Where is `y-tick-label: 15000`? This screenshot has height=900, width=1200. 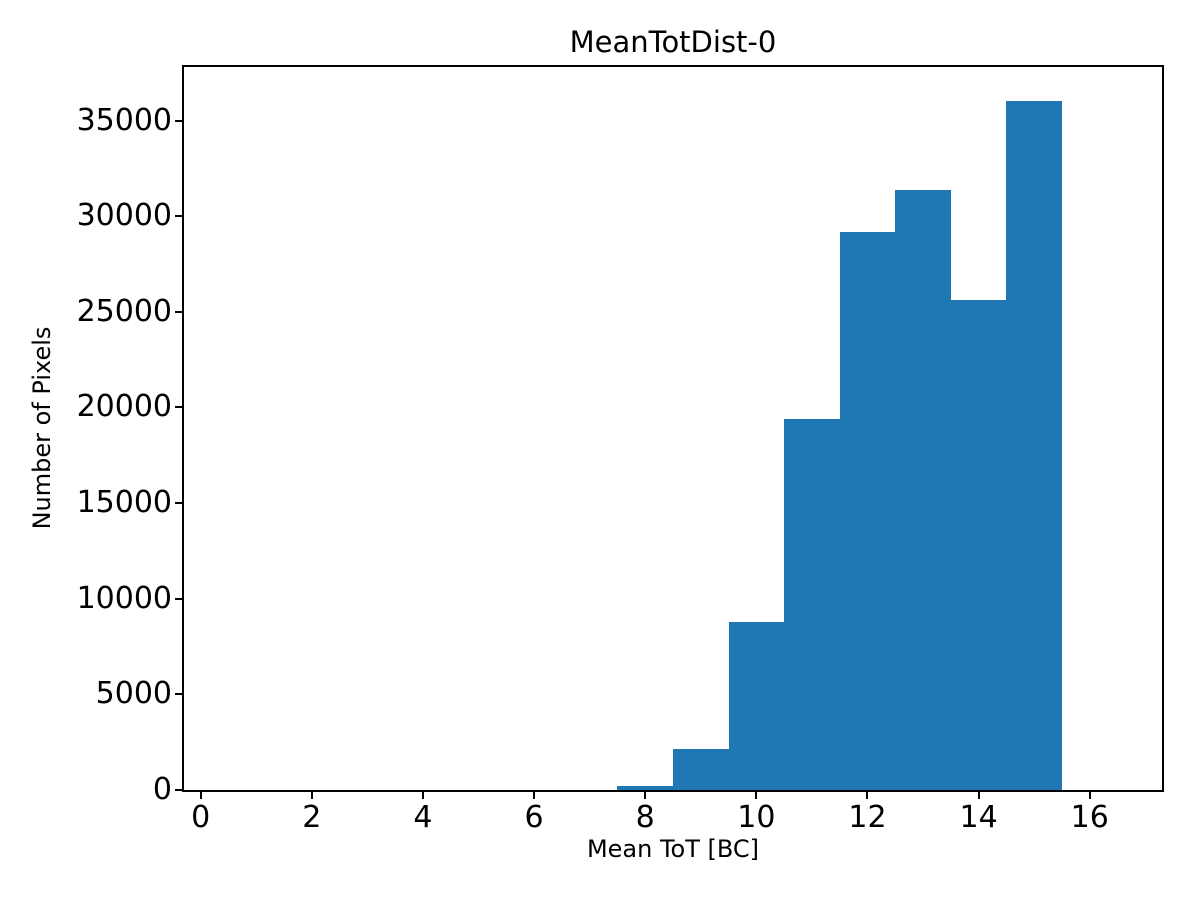 y-tick-label: 15000 is located at coordinates (124, 503).